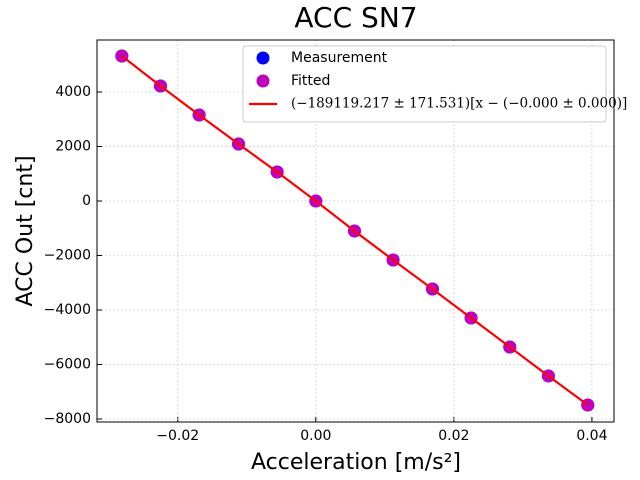 The height and width of the screenshot is (480, 640). I want to click on x-tick-label: −0.02, so click(177, 436).